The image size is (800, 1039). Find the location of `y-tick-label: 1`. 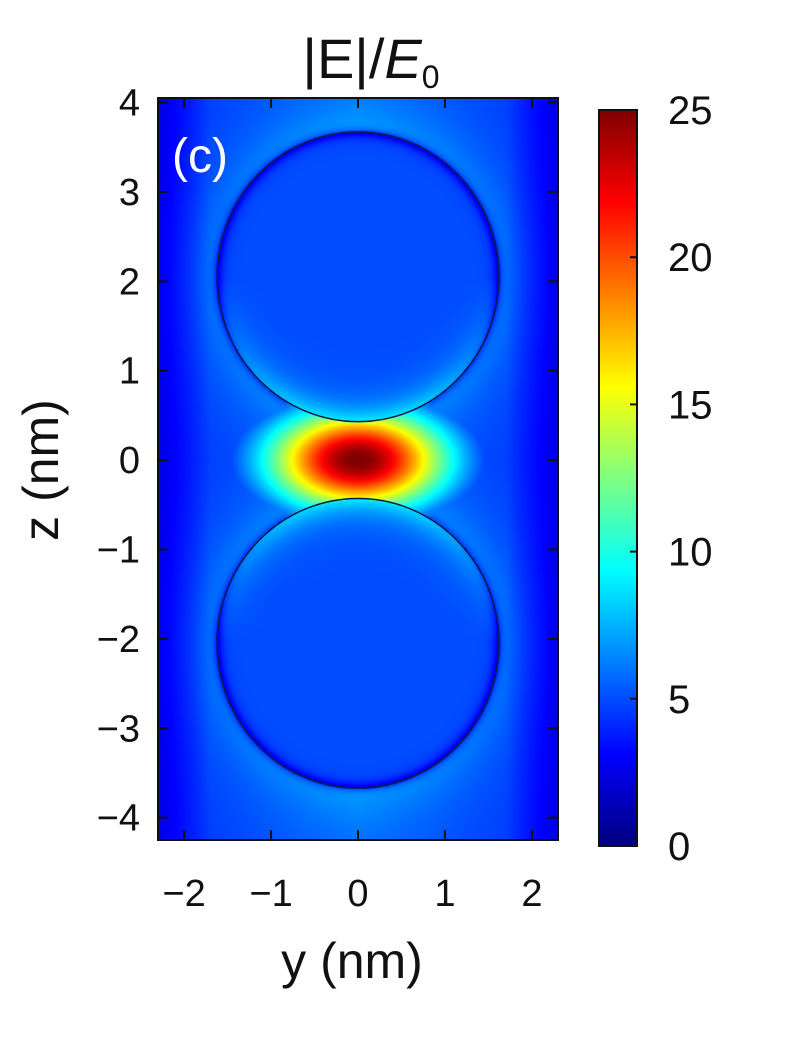

y-tick-label: 1 is located at coordinates (129, 372).